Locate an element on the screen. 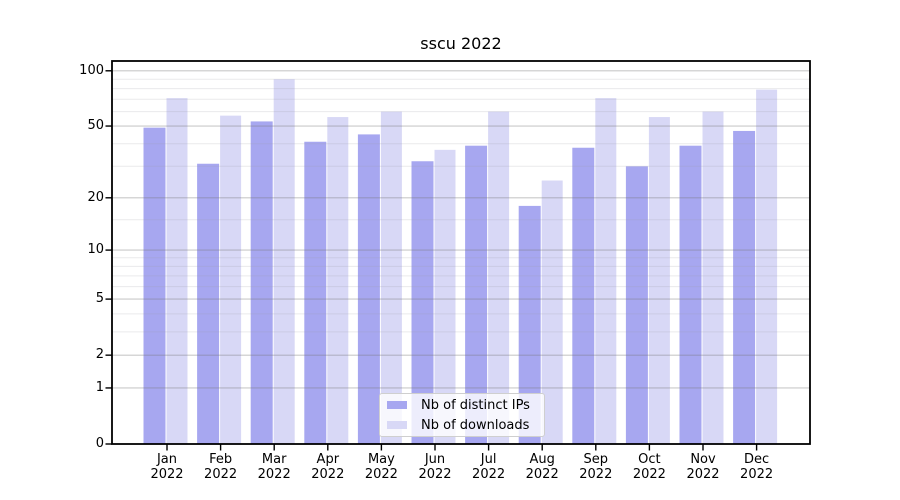 This screenshot has width=900, height=500. bar-distinct-ips-dec is located at coordinates (744, 287).